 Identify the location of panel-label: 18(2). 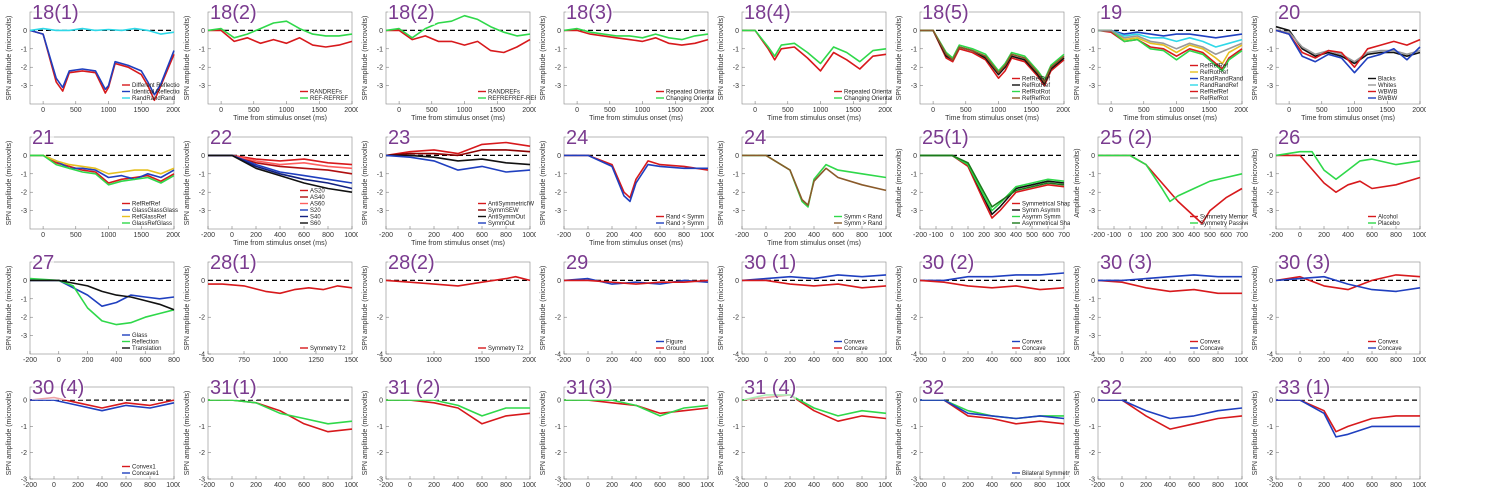
(233, 14).